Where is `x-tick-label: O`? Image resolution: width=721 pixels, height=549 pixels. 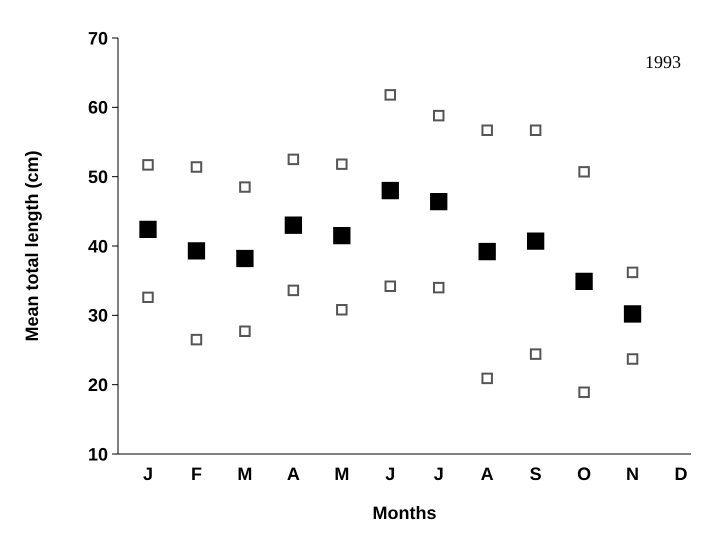 x-tick-label: O is located at coordinates (584, 474).